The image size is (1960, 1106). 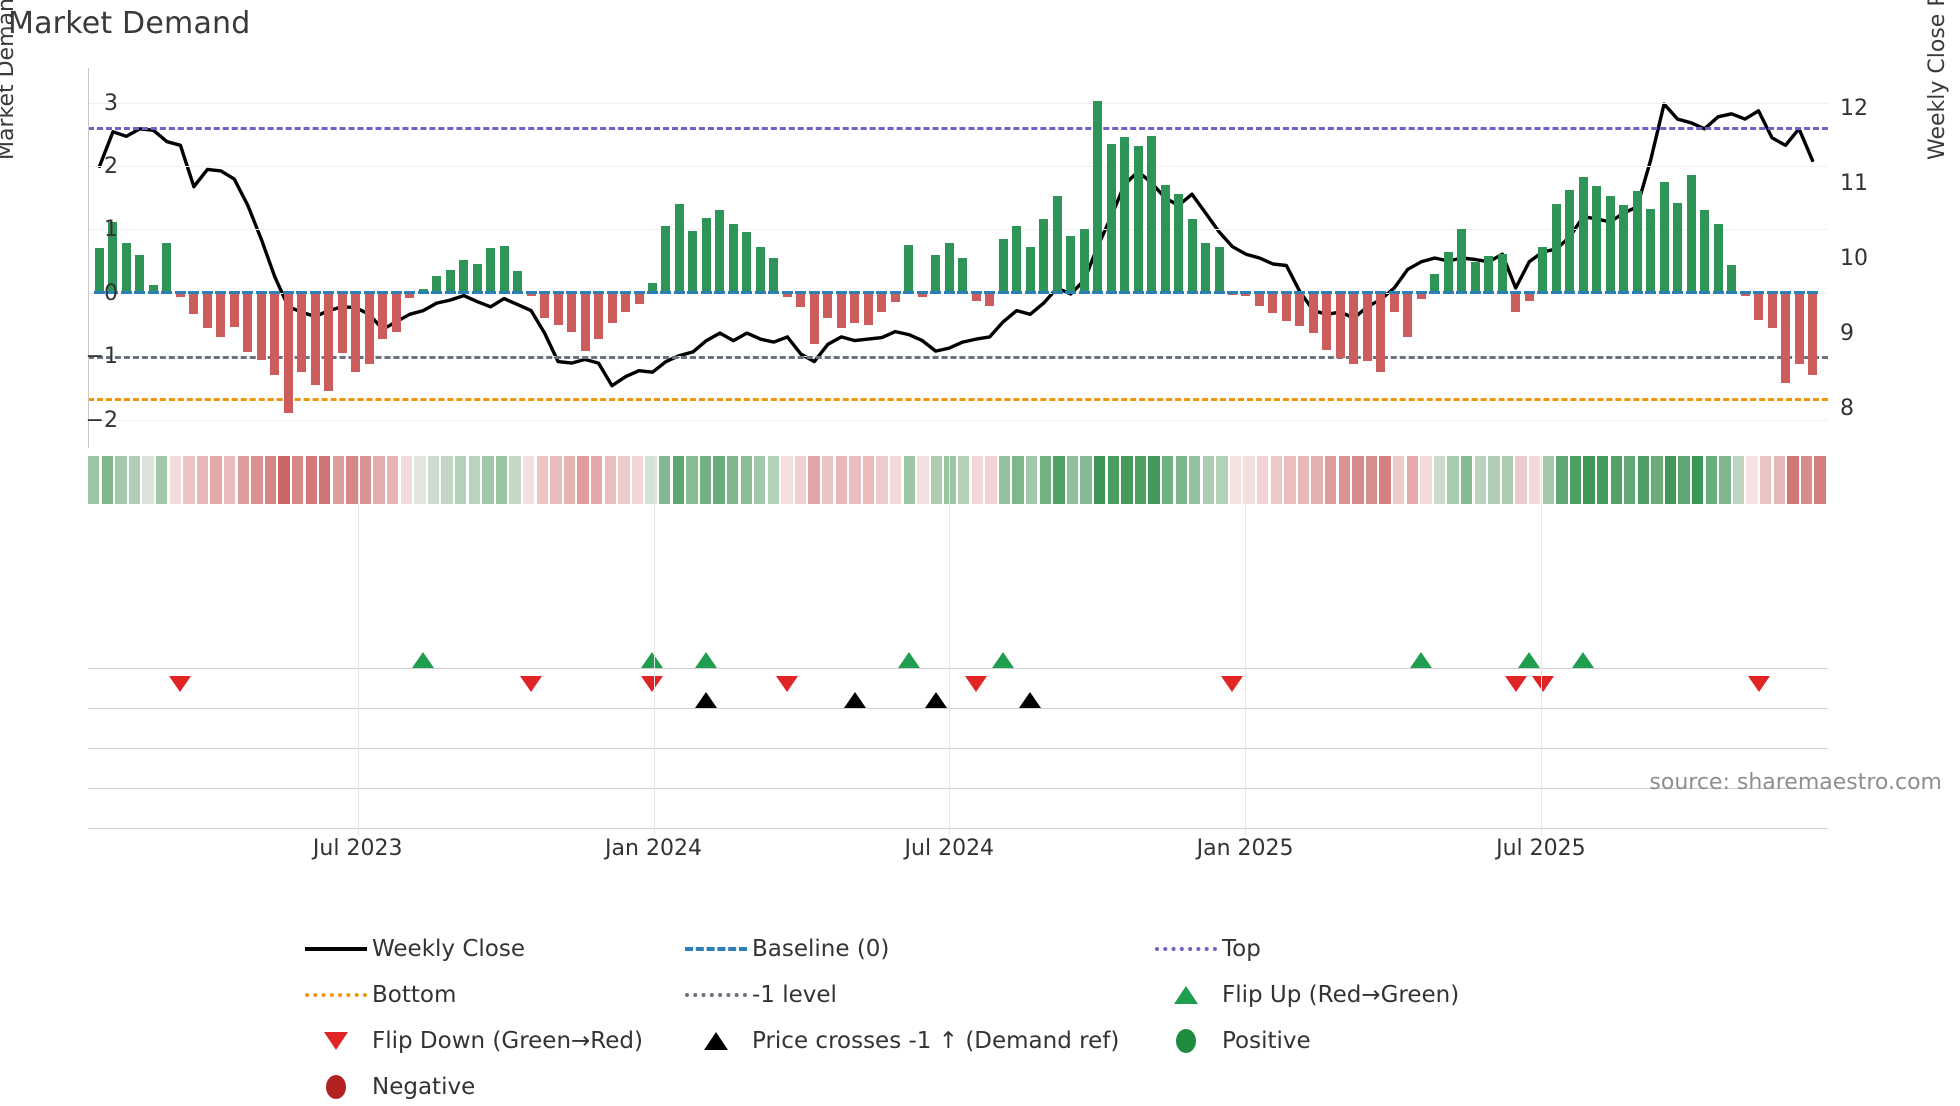 I want to click on legend-item: Flip Up (Red→Green), so click(x=1380, y=995).